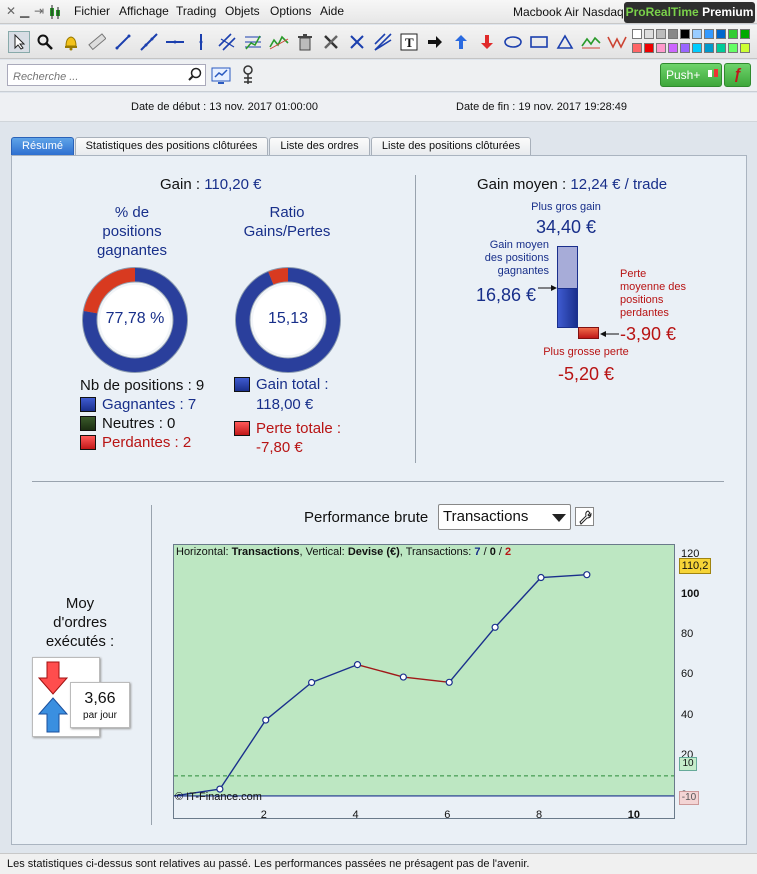  Describe the element at coordinates (287, 222) in the screenshot. I see `ratio-title: Ratio Gains/Pertes` at that location.